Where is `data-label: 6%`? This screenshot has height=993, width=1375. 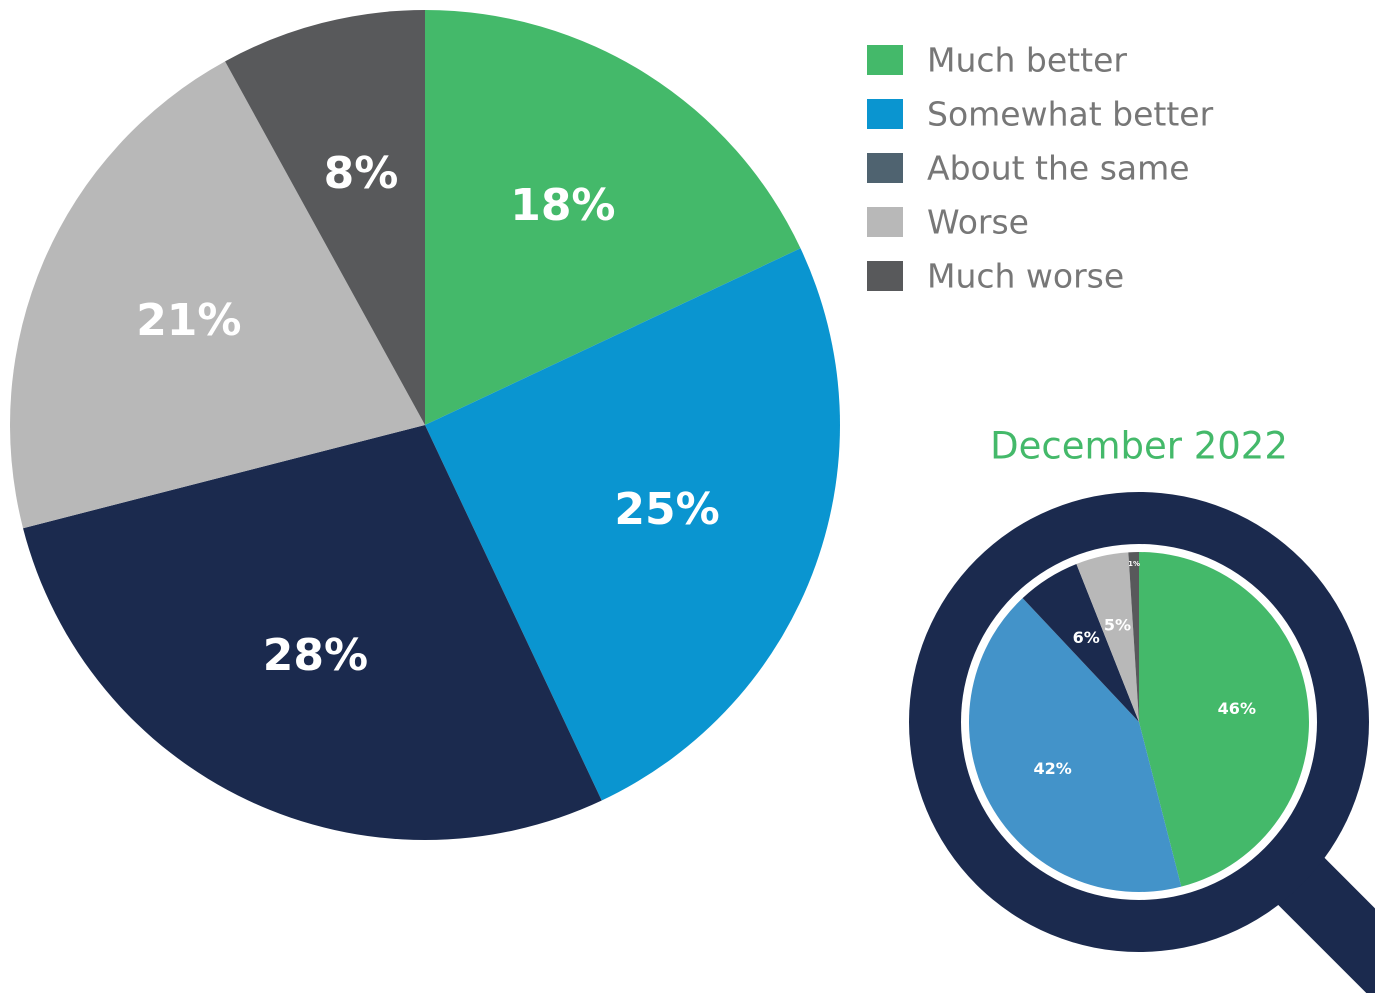
data-label: 6% is located at coordinates (1086, 637).